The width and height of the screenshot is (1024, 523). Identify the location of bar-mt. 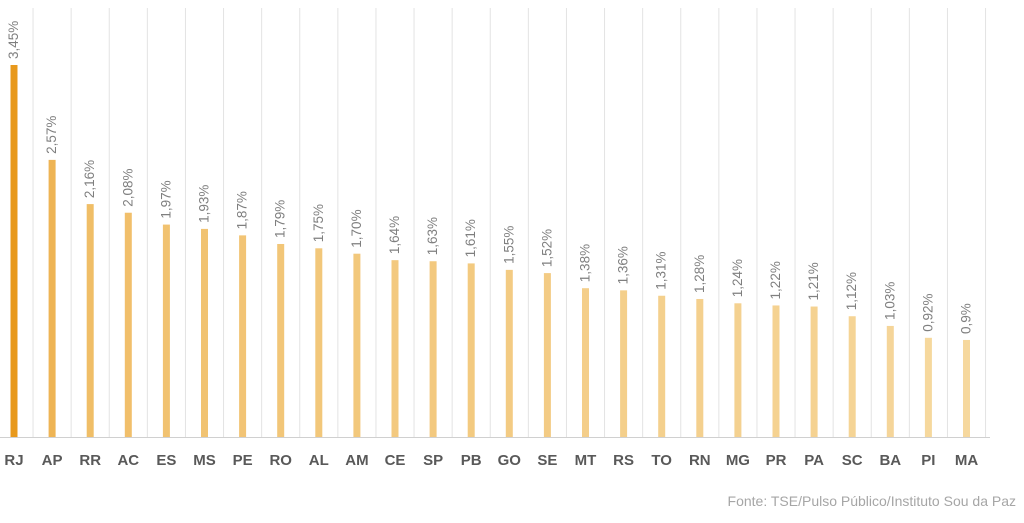
(585, 362).